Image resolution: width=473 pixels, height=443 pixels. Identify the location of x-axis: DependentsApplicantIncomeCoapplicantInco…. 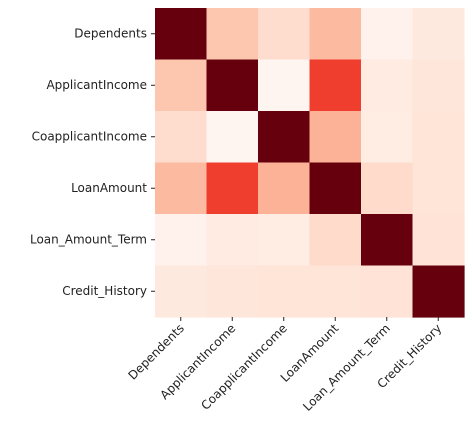
(284, 365).